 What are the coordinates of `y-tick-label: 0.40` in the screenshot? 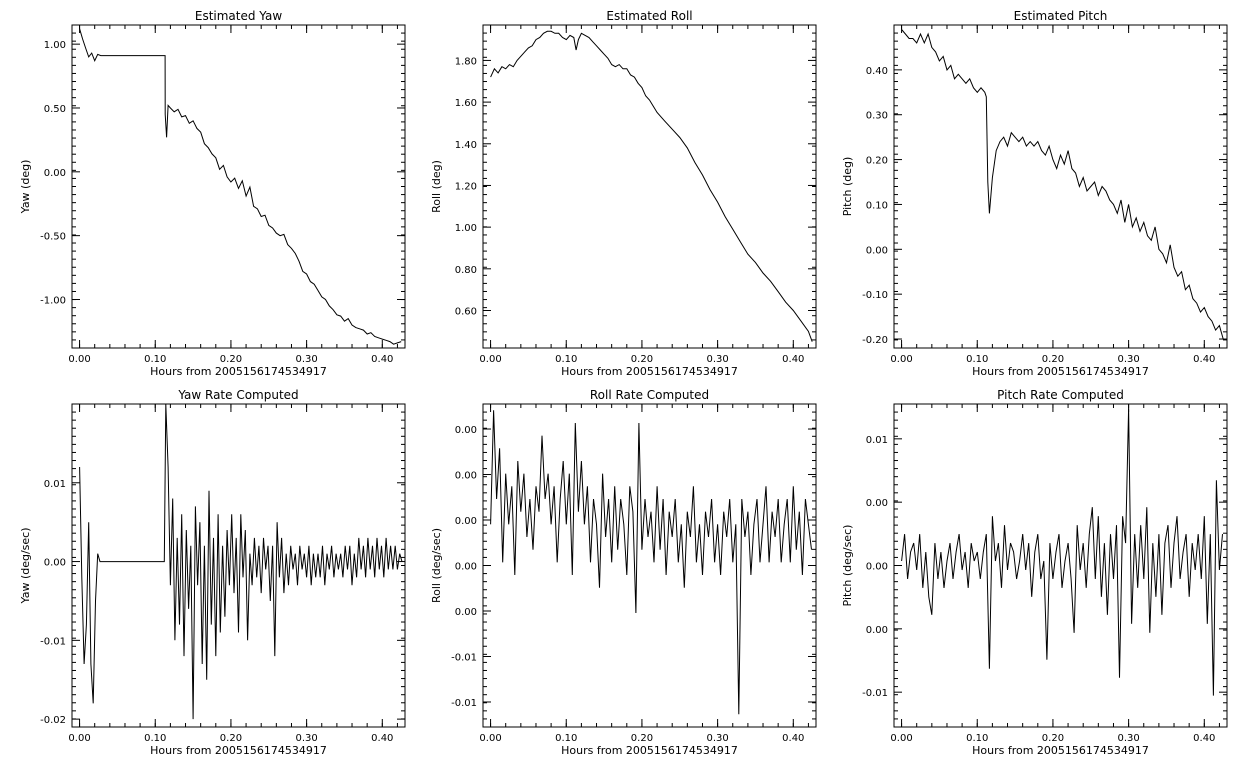 It's located at (877, 71).